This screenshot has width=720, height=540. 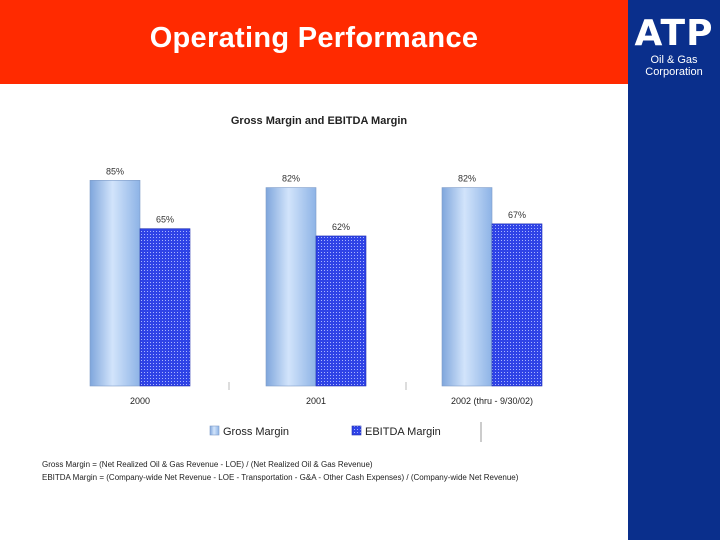 What do you see at coordinates (341, 227) in the screenshot?
I see `data-label-ebitda-margin-1: 62%` at bounding box center [341, 227].